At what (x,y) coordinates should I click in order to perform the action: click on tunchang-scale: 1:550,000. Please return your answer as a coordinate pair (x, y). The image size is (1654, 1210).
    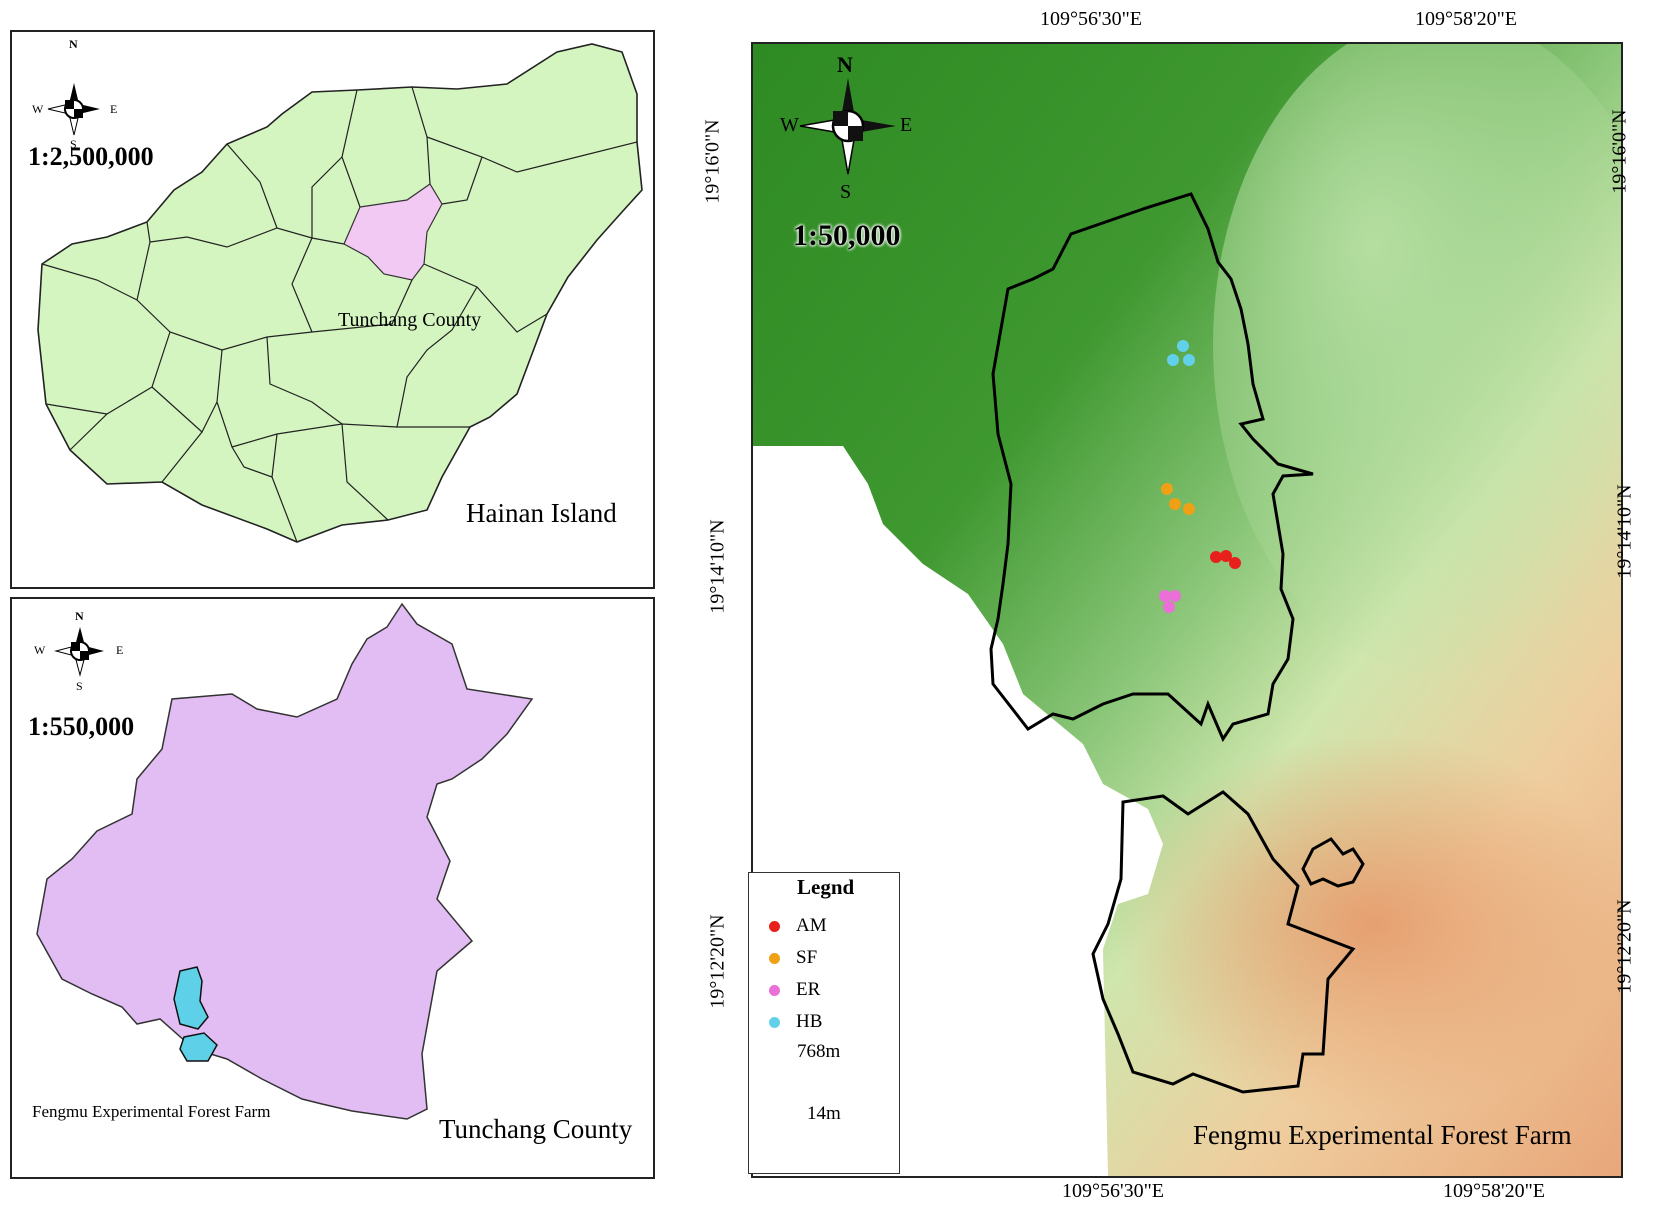
    Looking at the image, I should click on (81, 726).